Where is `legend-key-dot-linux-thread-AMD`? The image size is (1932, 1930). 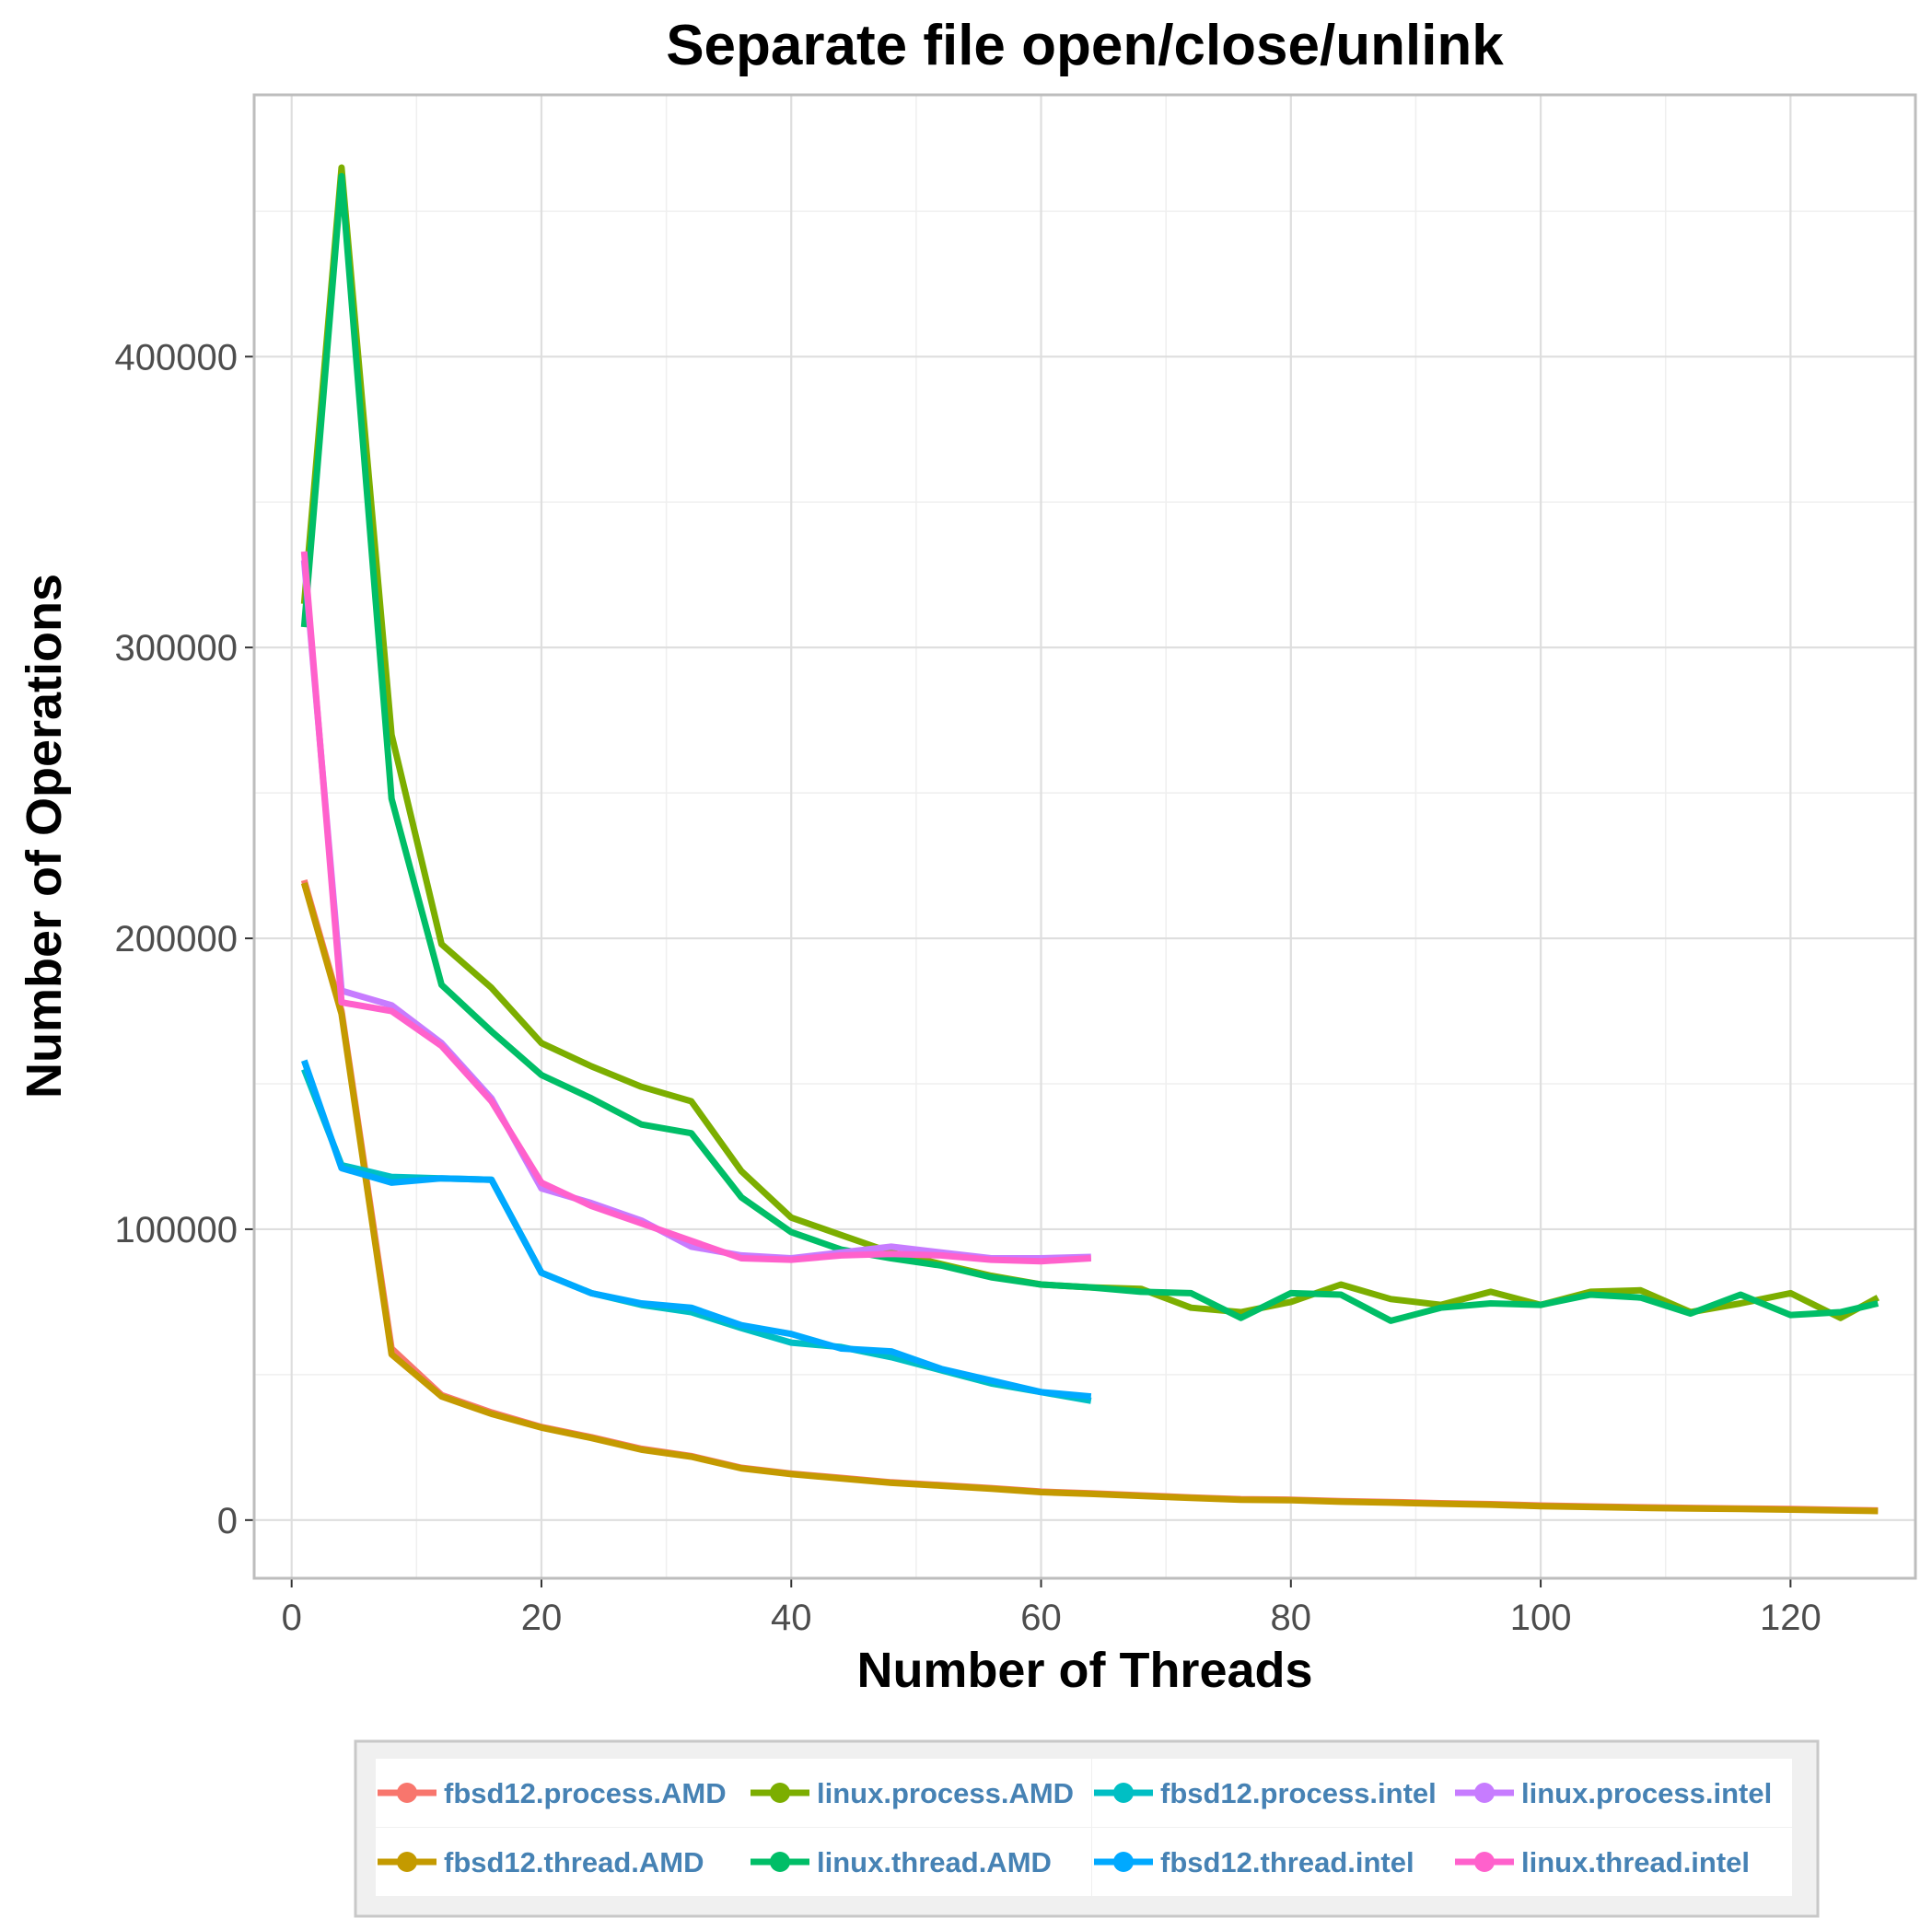
legend-key-dot-linux-thread-AMD is located at coordinates (780, 1862).